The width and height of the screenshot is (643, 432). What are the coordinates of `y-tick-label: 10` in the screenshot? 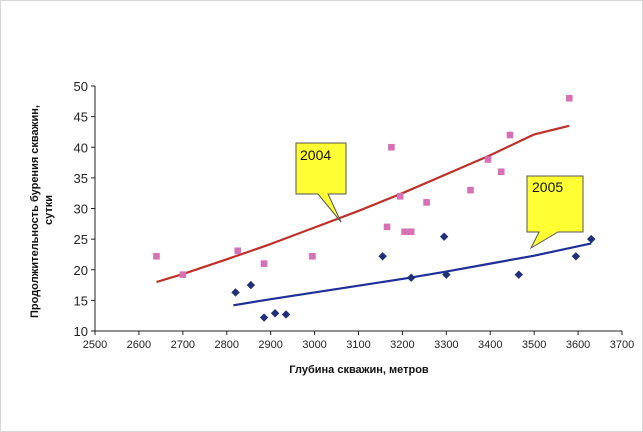 It's located at (81, 331).